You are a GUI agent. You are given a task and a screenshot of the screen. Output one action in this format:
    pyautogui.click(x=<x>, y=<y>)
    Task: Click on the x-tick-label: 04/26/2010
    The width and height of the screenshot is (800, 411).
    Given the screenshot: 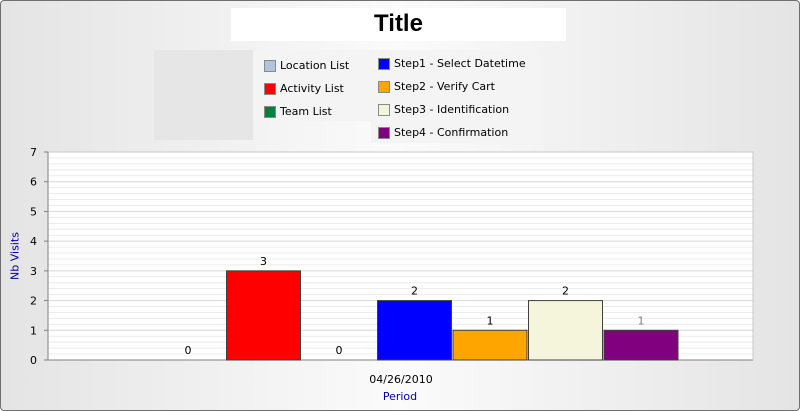 What is the action you would take?
    pyautogui.click(x=400, y=379)
    